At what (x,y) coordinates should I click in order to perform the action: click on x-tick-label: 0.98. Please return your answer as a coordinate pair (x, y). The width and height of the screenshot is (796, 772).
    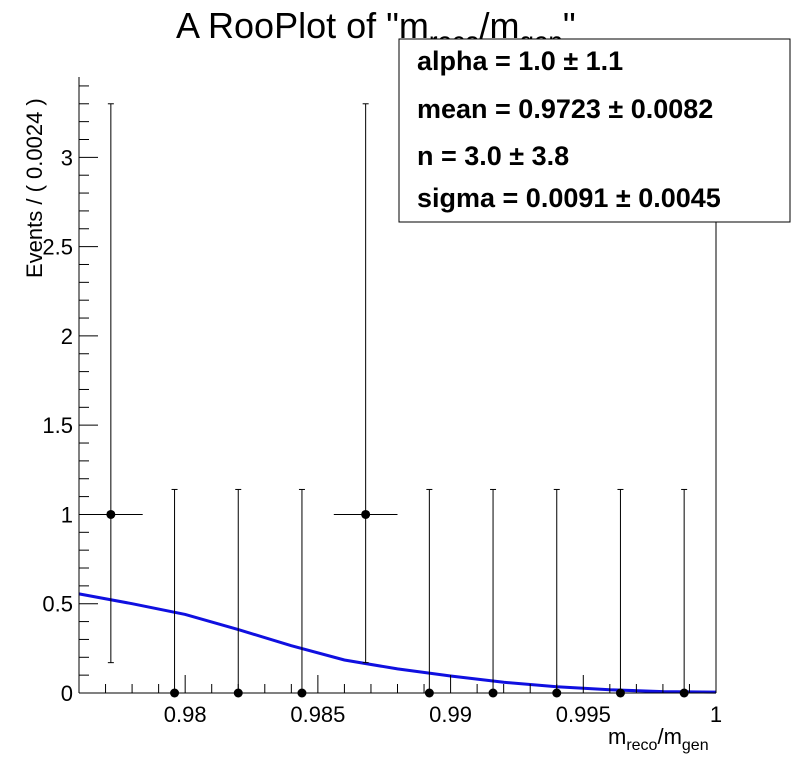
    Looking at the image, I should click on (185, 714).